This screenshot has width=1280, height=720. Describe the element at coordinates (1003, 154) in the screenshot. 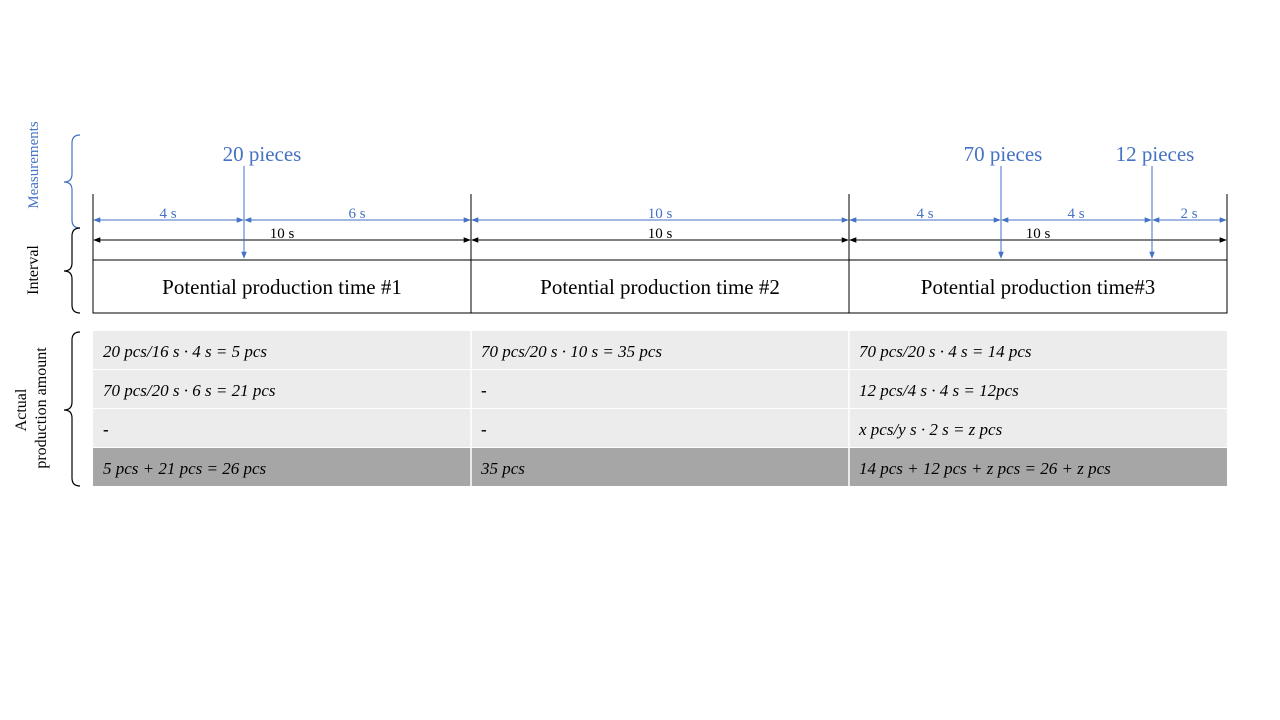

I see `measurement-event-label: 70 pieces` at that location.